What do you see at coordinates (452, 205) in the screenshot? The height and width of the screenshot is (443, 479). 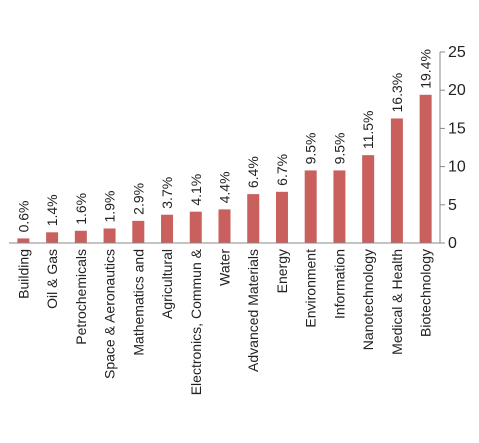 I see `y-tick-label: 5` at bounding box center [452, 205].